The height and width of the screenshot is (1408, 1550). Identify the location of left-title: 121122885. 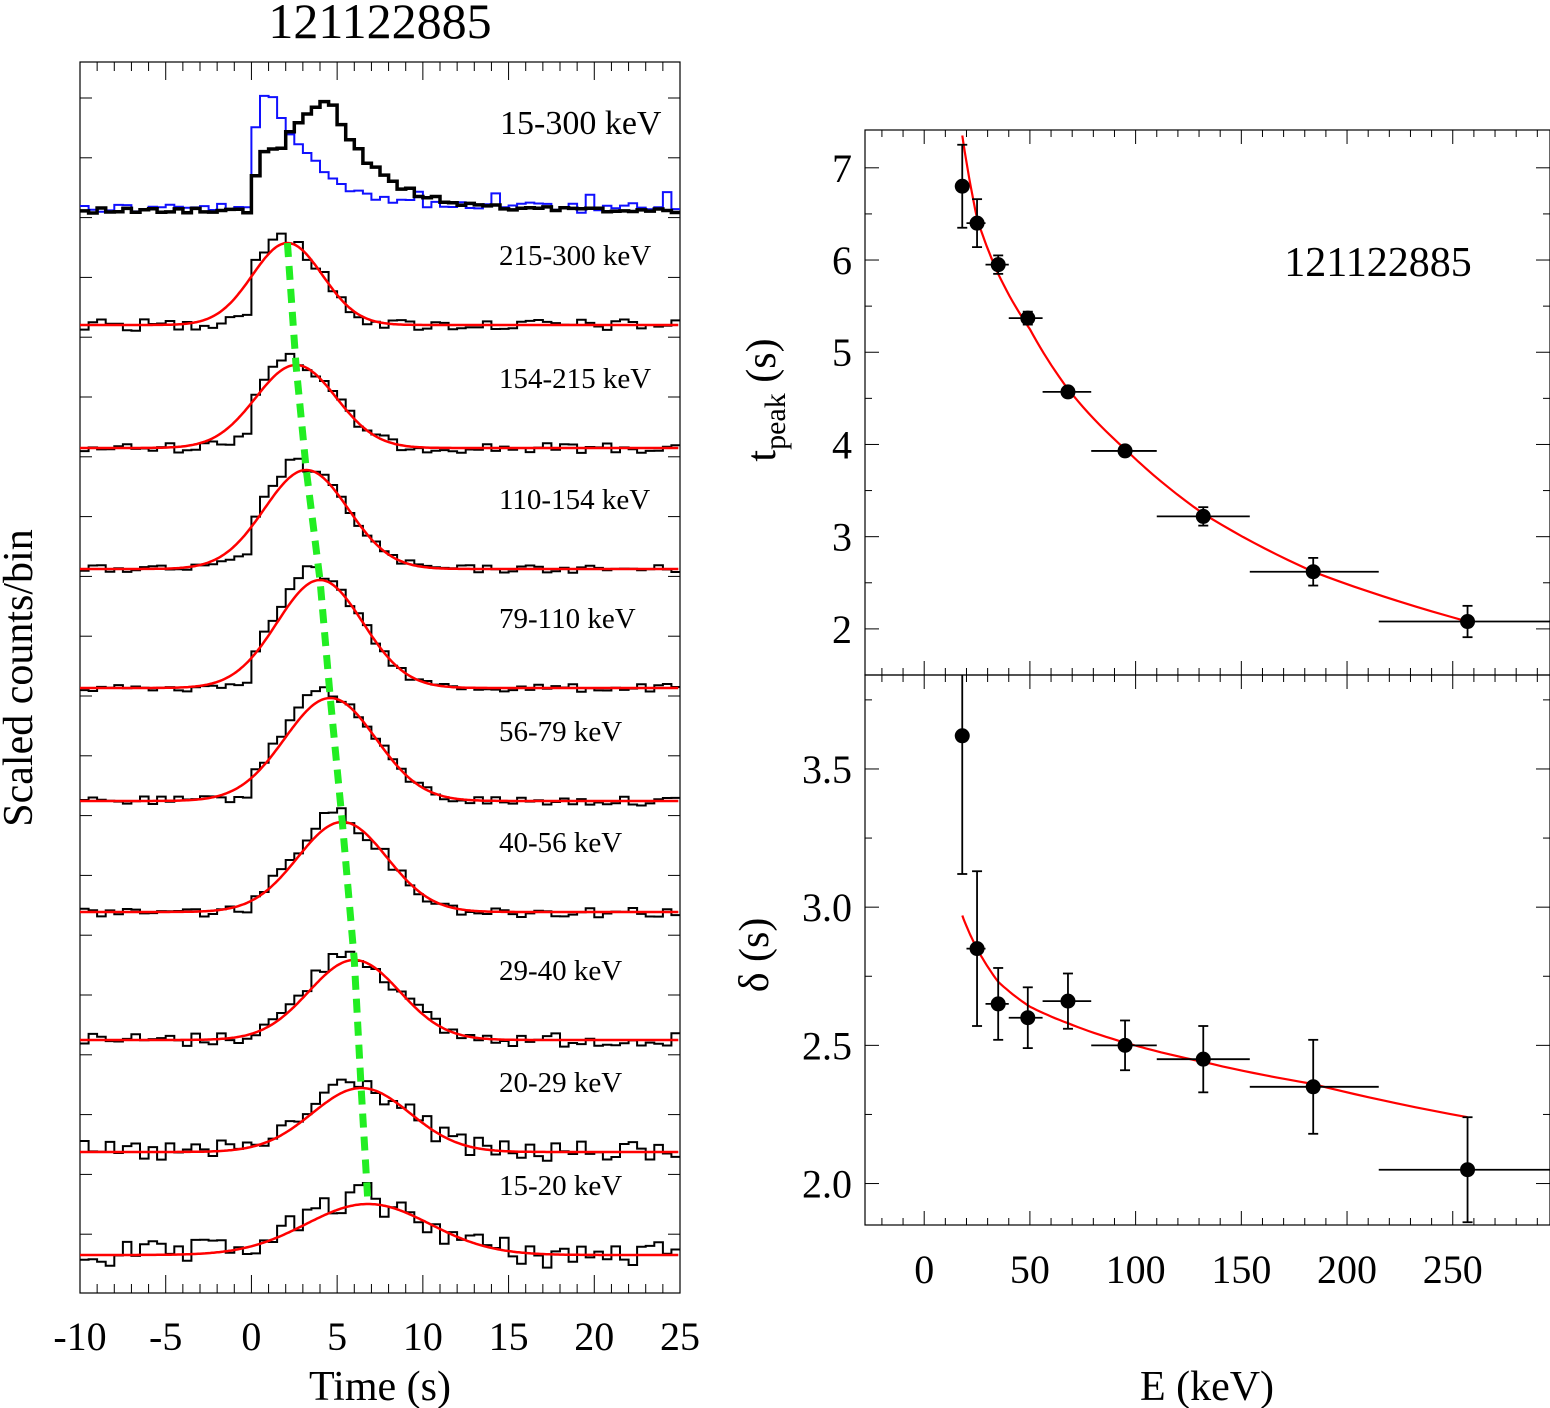
(379, 24).